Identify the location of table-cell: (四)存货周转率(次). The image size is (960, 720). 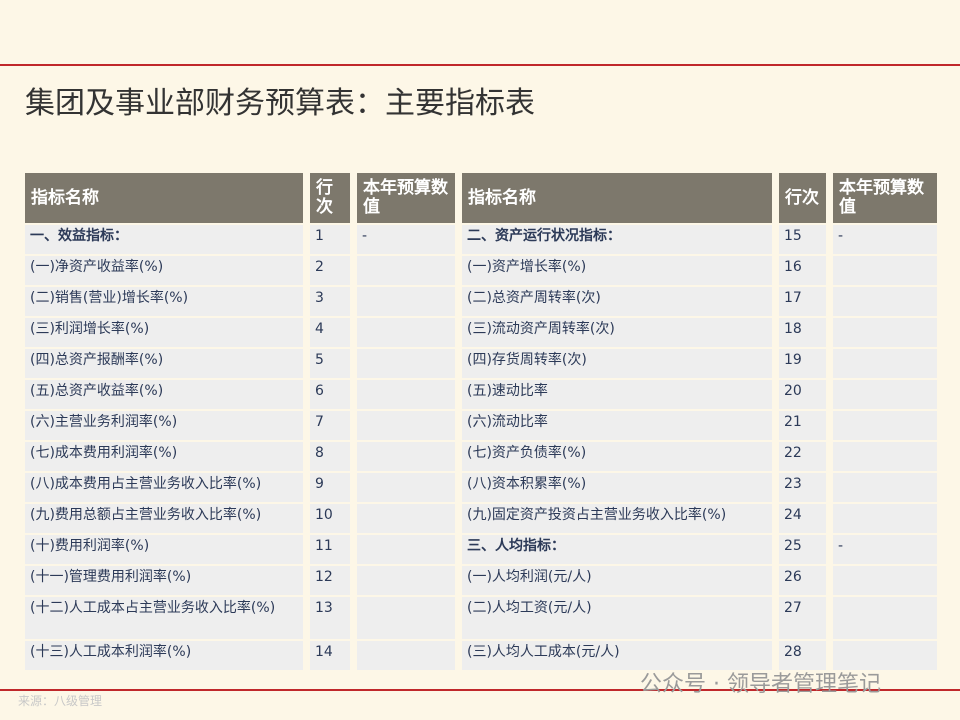
(617, 363).